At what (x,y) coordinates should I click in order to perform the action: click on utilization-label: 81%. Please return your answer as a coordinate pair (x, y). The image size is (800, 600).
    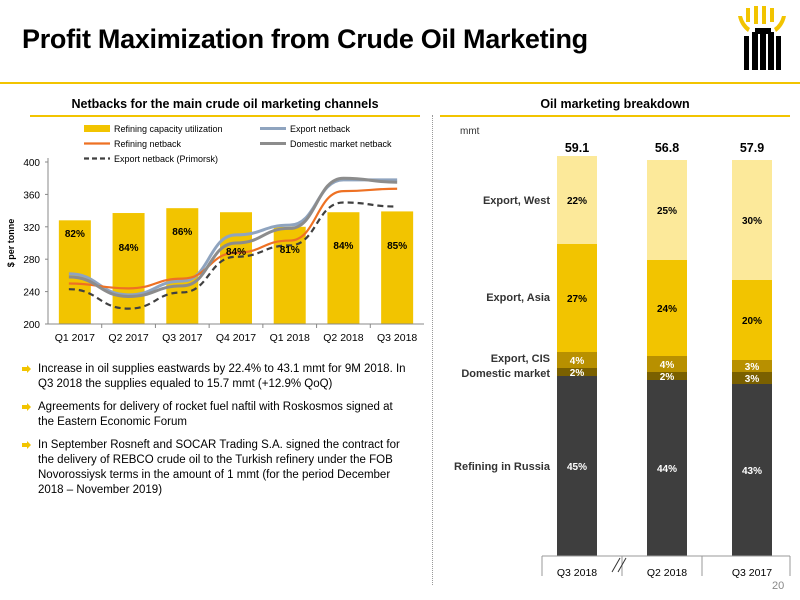
    Looking at the image, I should click on (290, 250).